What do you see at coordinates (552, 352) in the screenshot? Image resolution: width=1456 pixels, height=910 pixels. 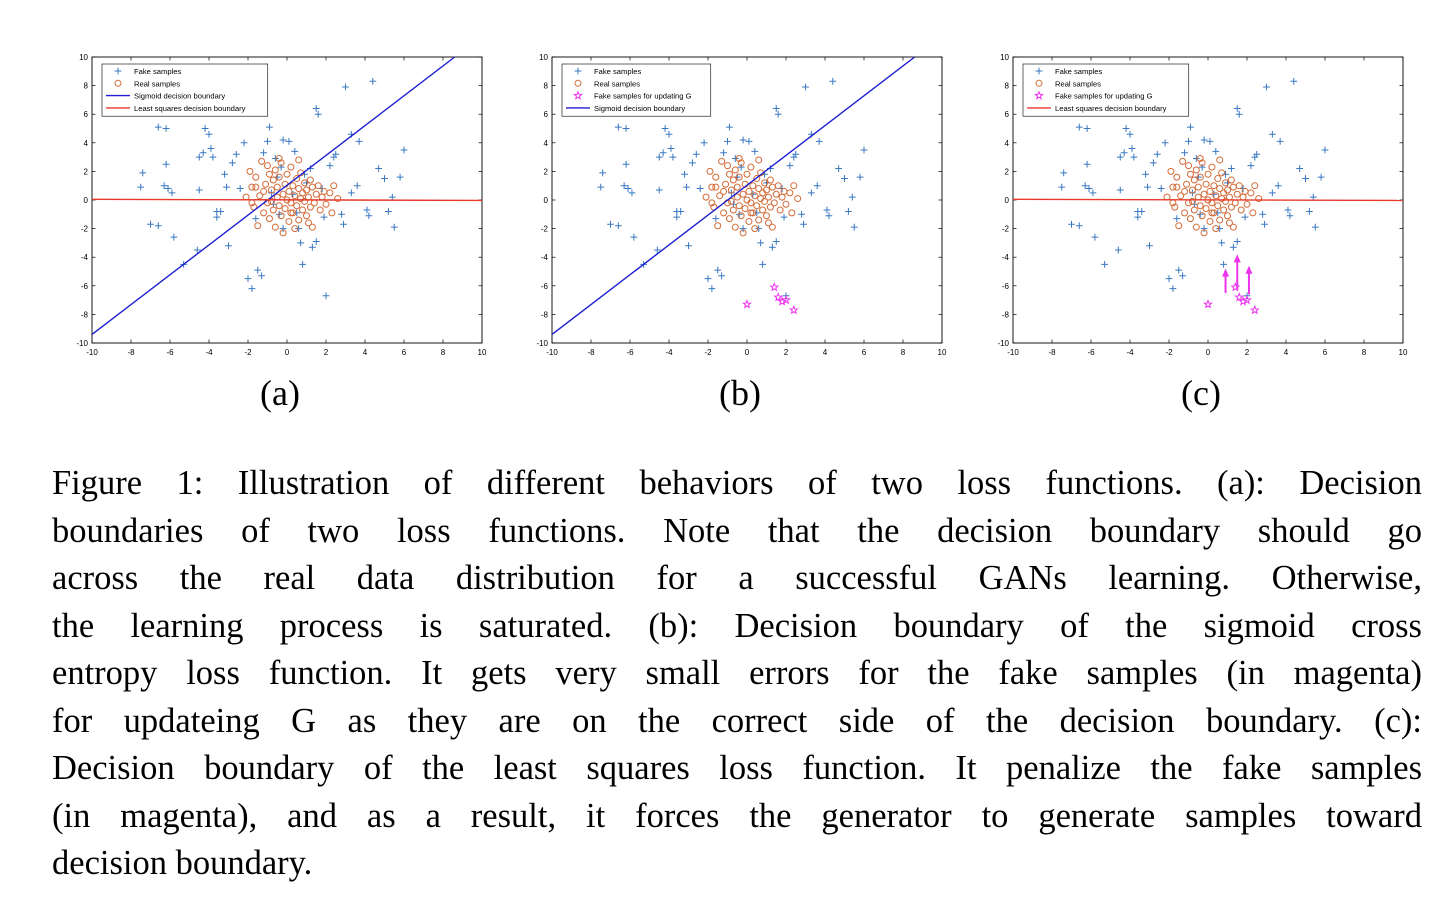 I see `x-tick-label: -10` at bounding box center [552, 352].